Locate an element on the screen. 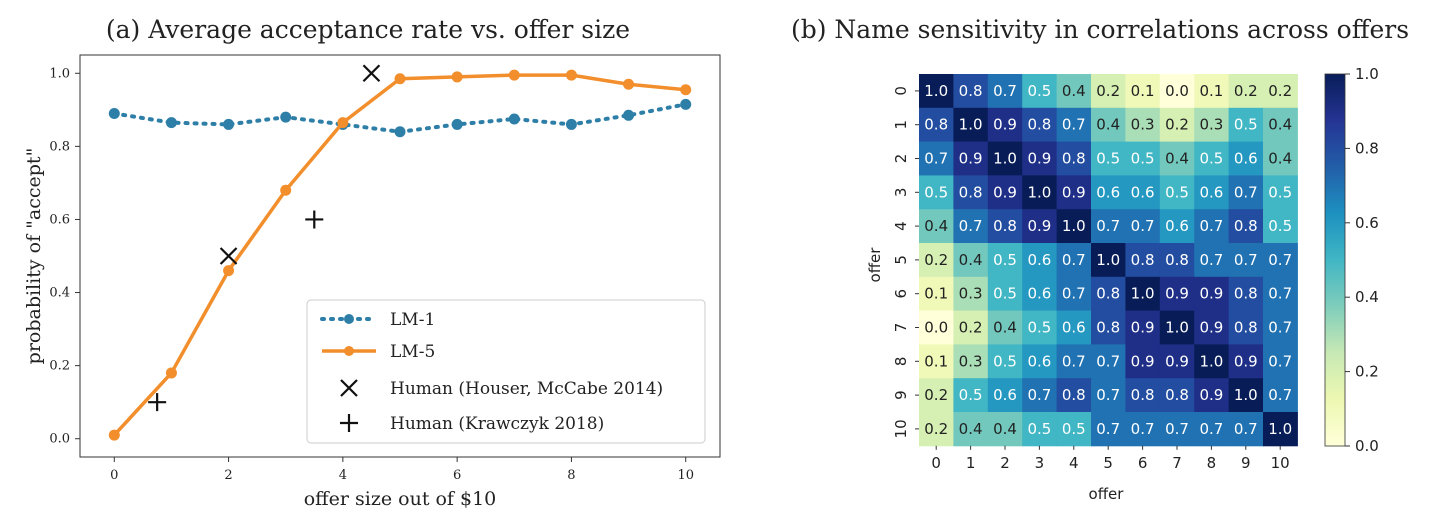 Image resolution: width=1439 pixels, height=526 pixels. legend-entry-lm1: LM-1 is located at coordinates (377, 320).